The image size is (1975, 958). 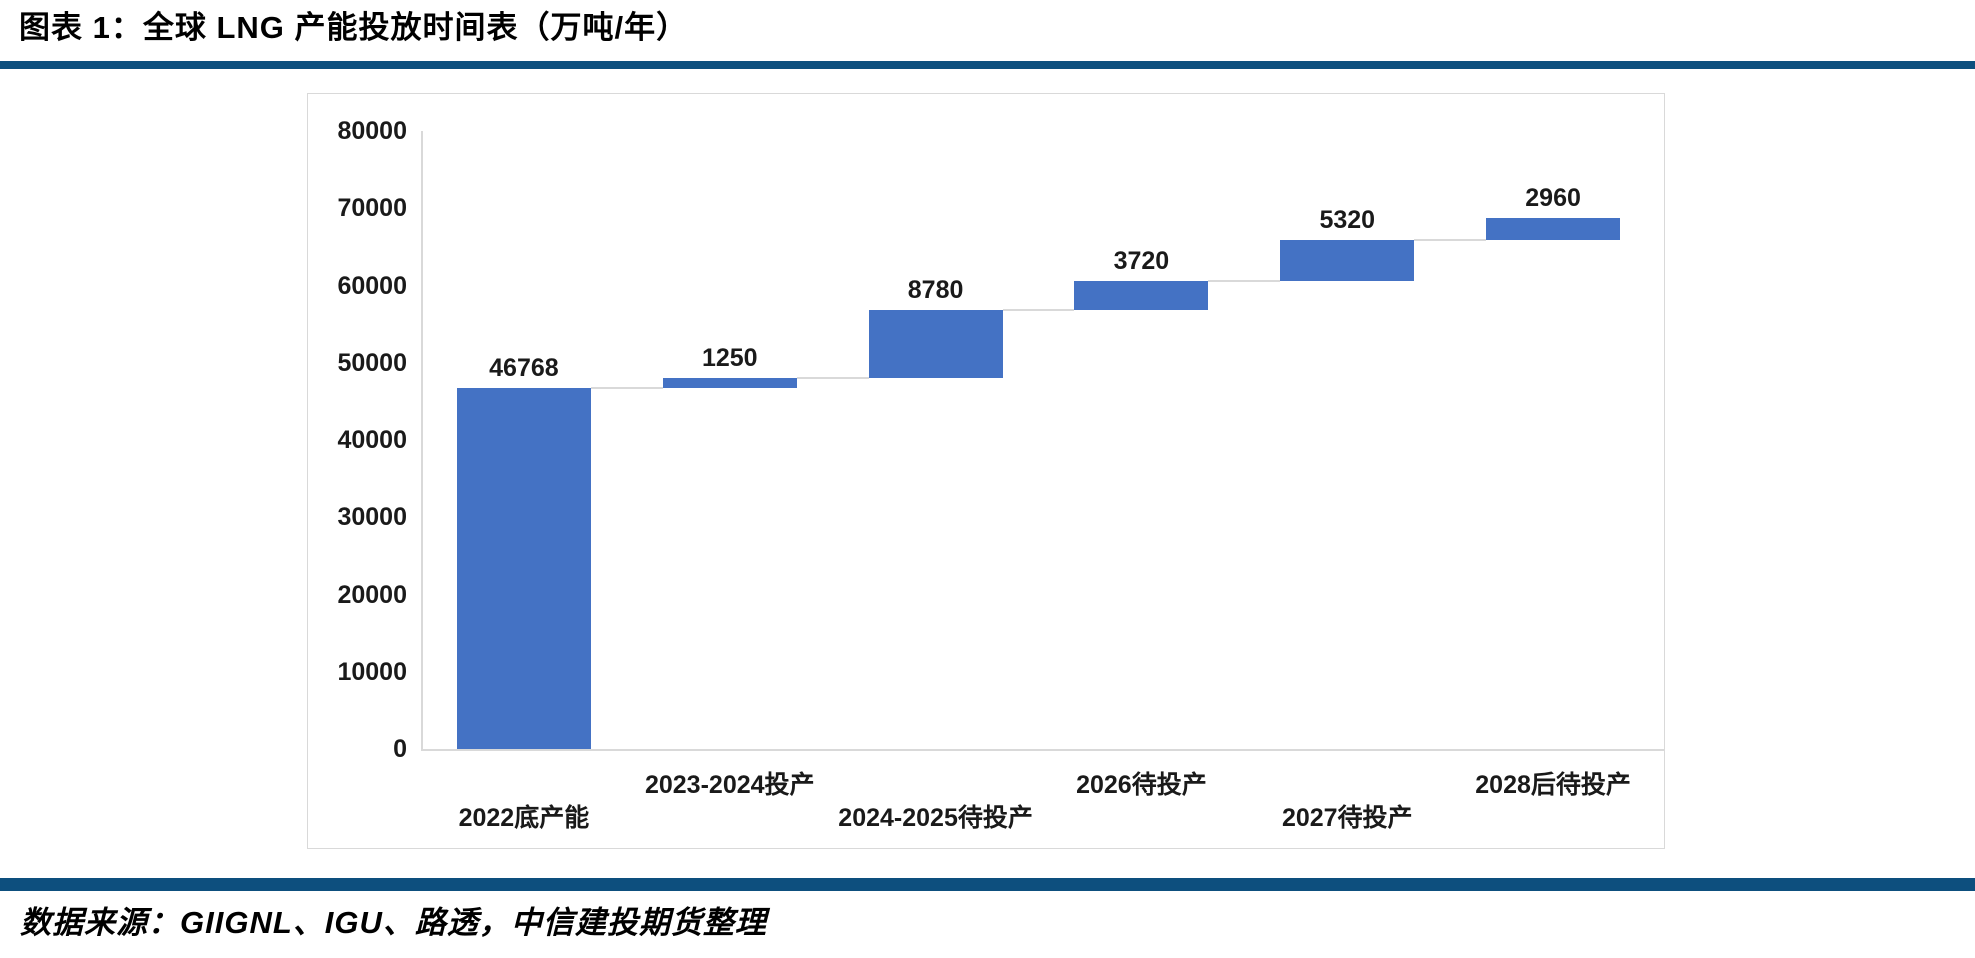 What do you see at coordinates (935, 818) in the screenshot?
I see `x-tick-label: 2024-2025待投产` at bounding box center [935, 818].